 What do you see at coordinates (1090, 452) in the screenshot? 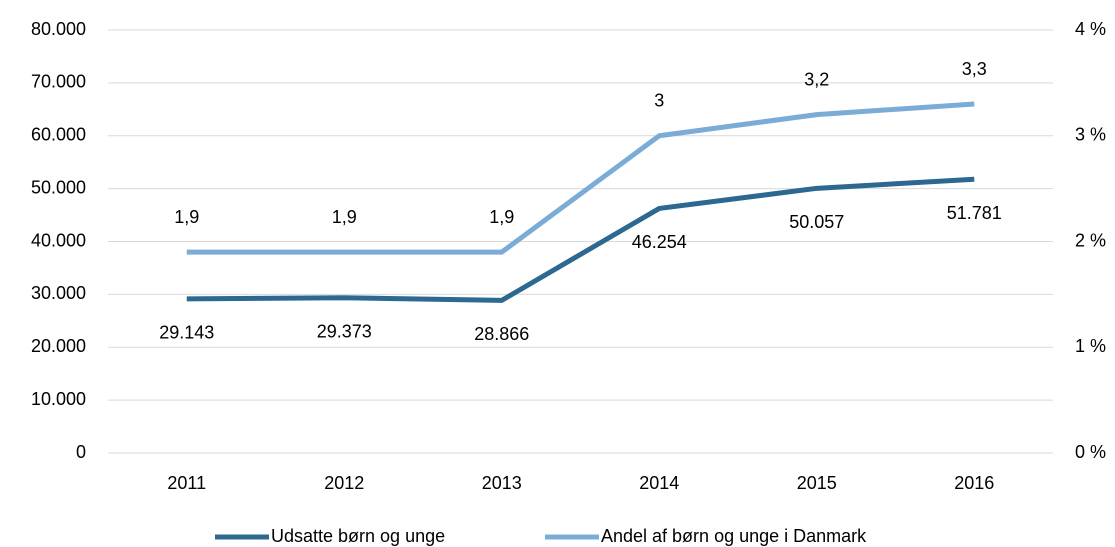
I see `y2-tick-label: 0 %` at bounding box center [1090, 452].